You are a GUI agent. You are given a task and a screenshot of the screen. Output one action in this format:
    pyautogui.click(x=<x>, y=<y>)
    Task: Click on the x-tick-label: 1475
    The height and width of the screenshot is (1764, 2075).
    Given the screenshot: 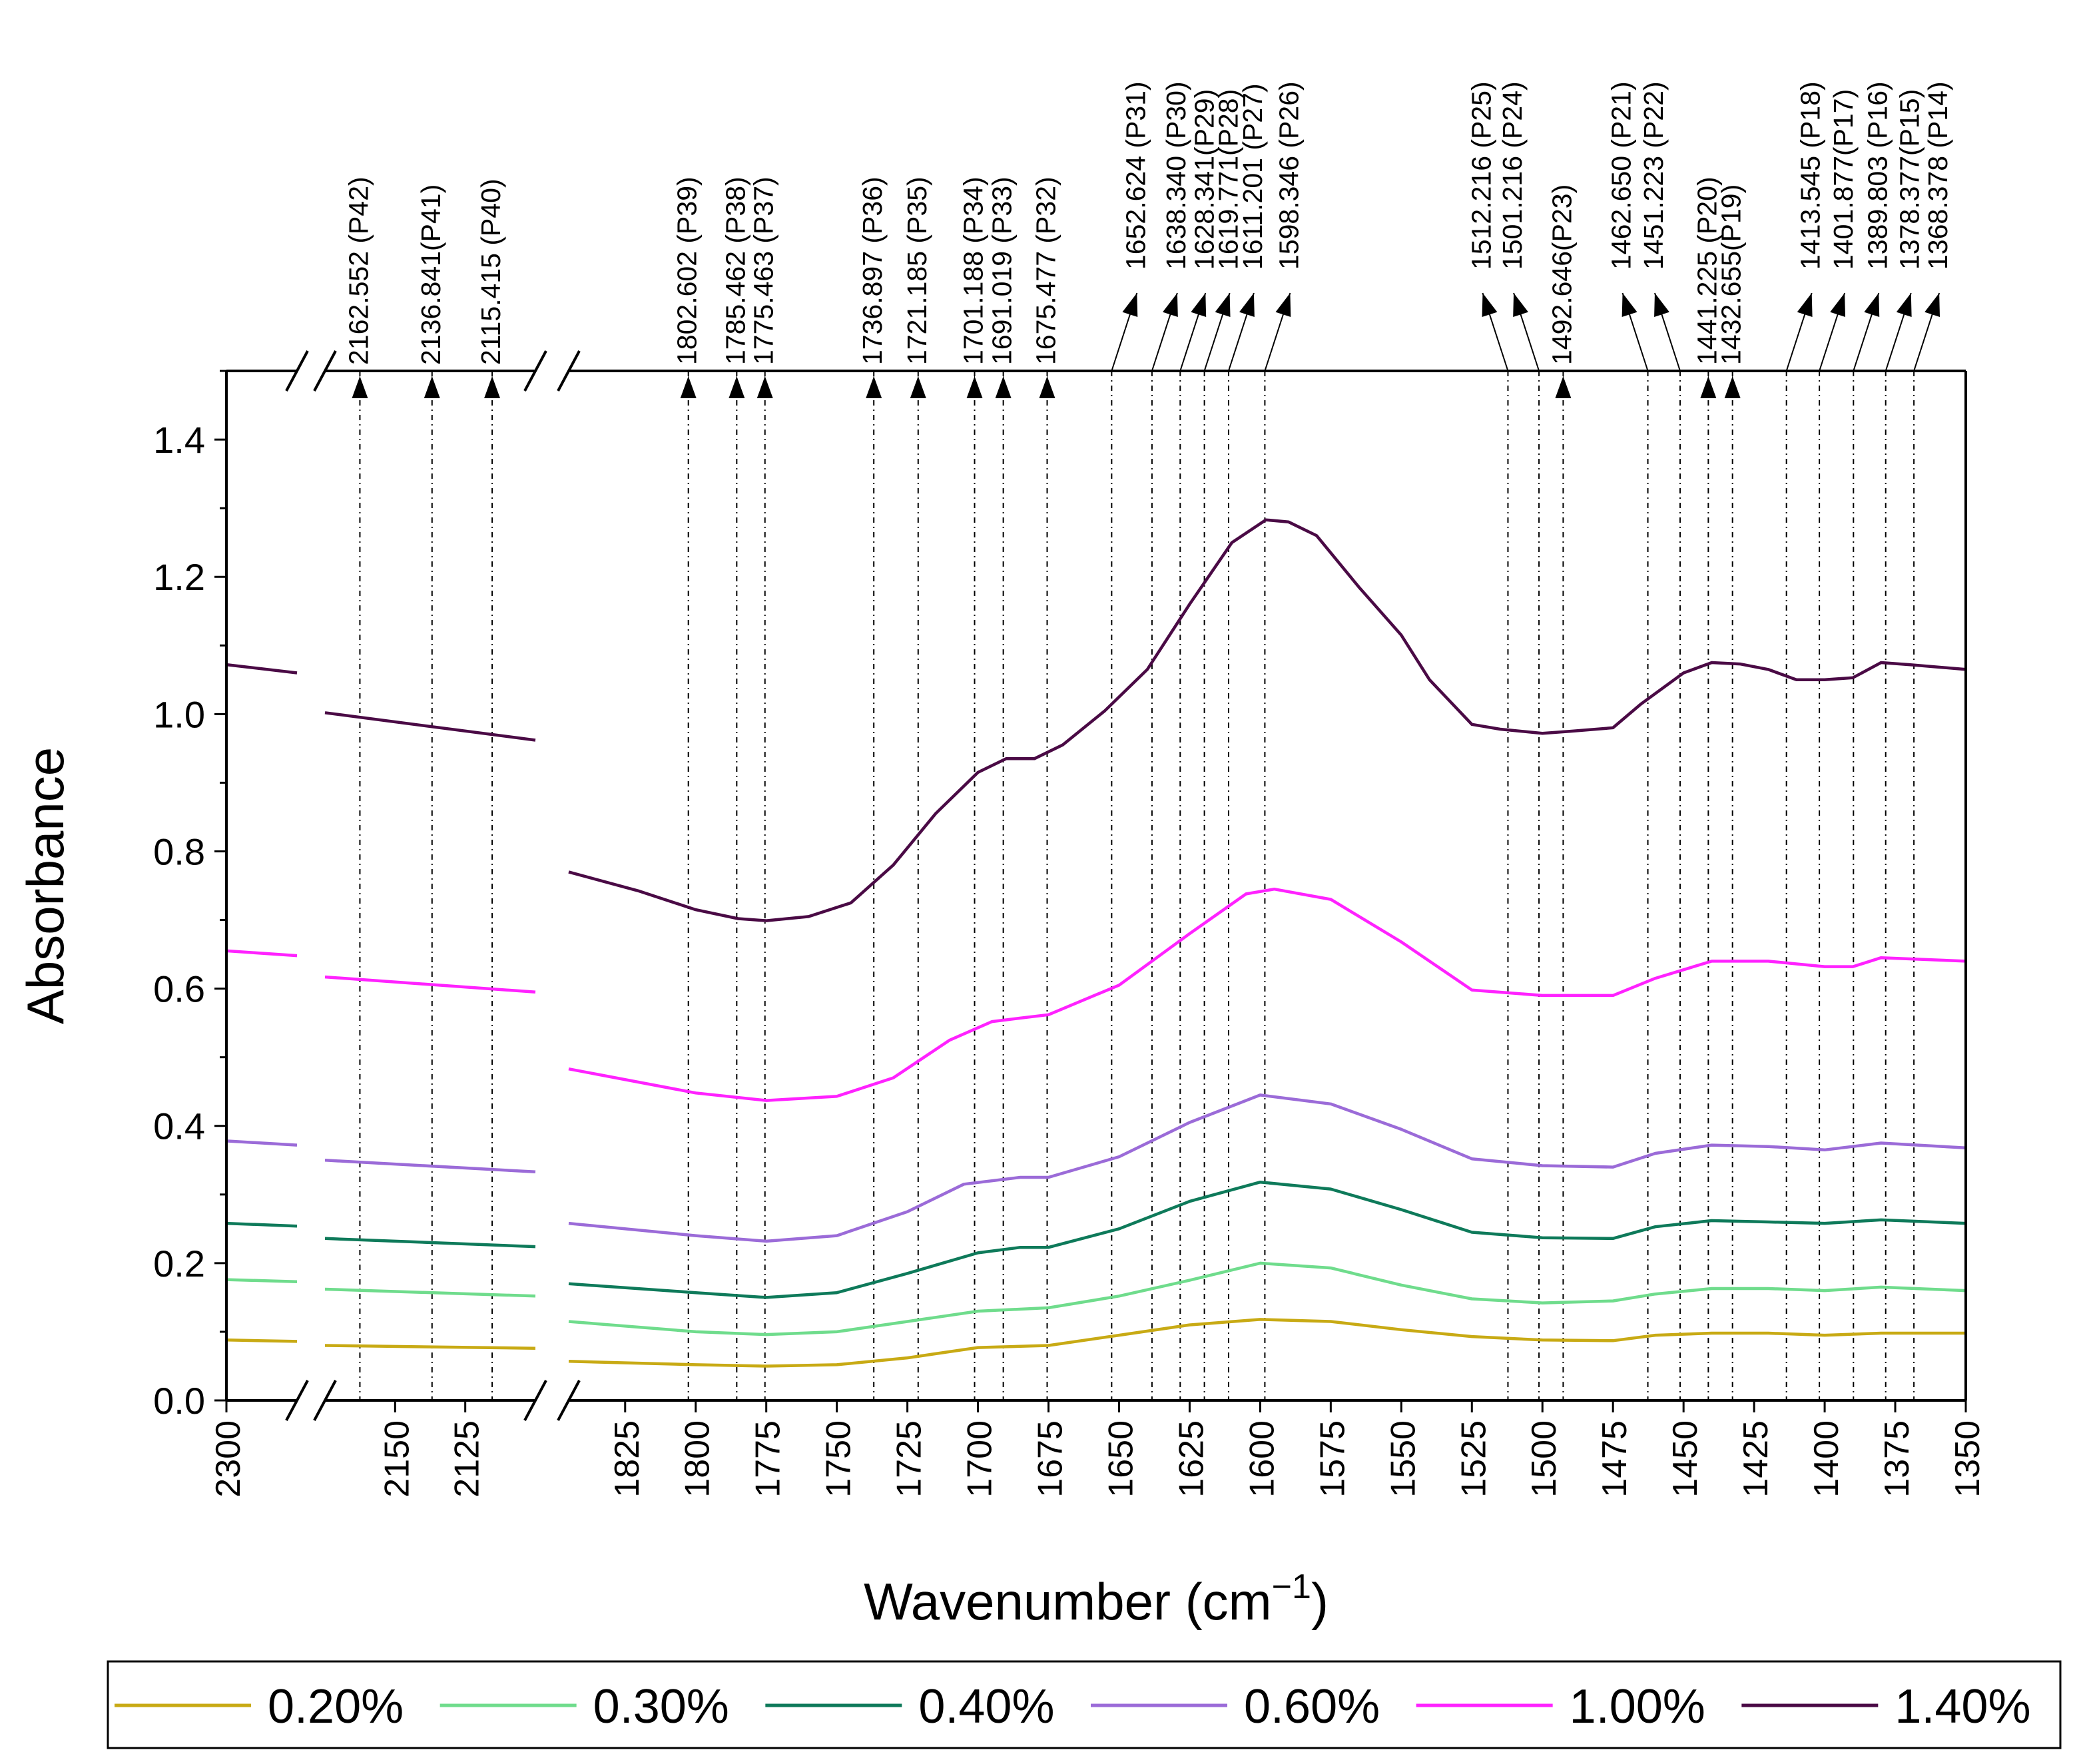 What is the action you would take?
    pyautogui.click(x=1615, y=1459)
    